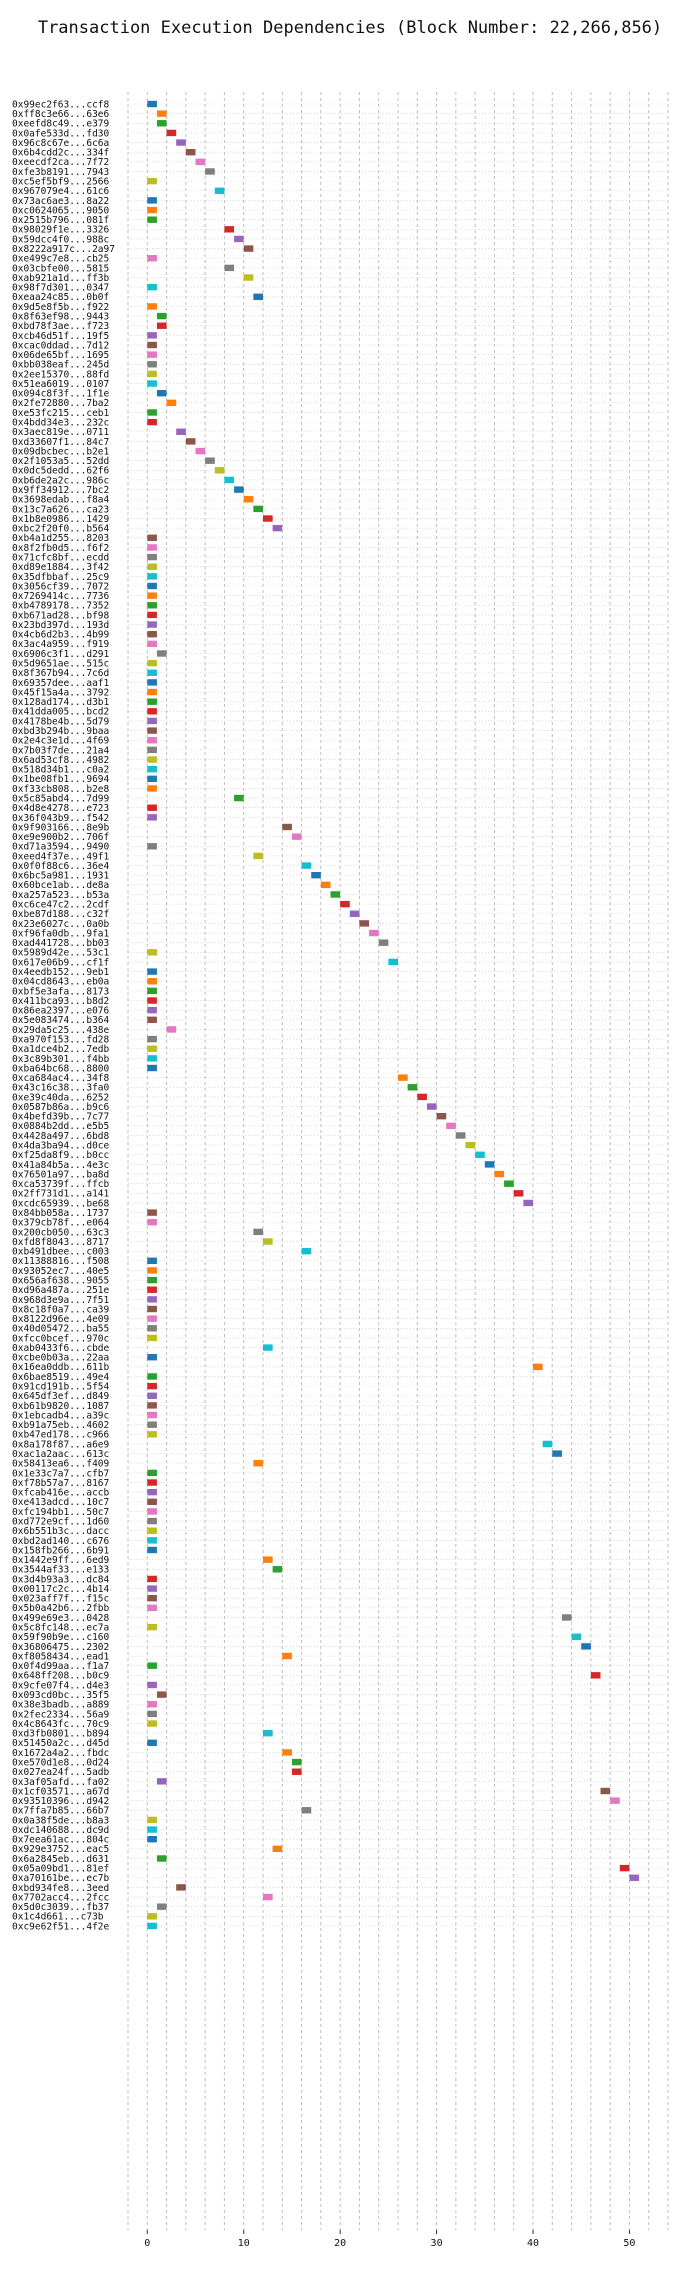 Image resolution: width=700 pixels, height=2280 pixels. I want to click on transaction-label: 0x4c8643fc...70c9, so click(61, 1724).